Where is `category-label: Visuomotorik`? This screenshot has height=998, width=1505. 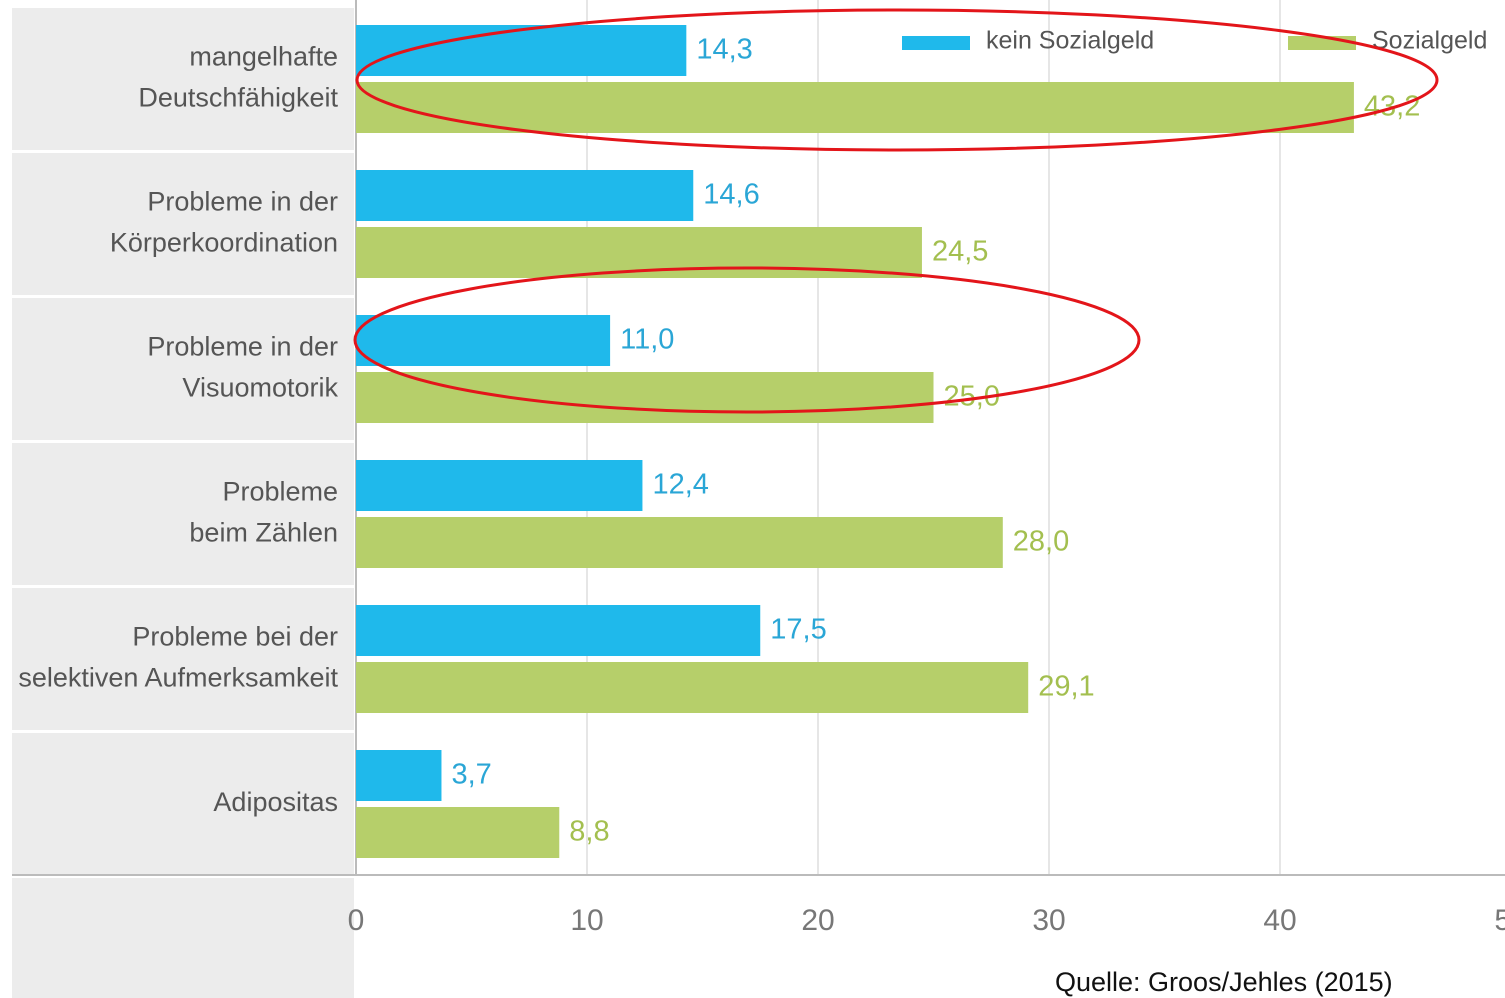
category-label: Visuomotorik is located at coordinates (260, 388).